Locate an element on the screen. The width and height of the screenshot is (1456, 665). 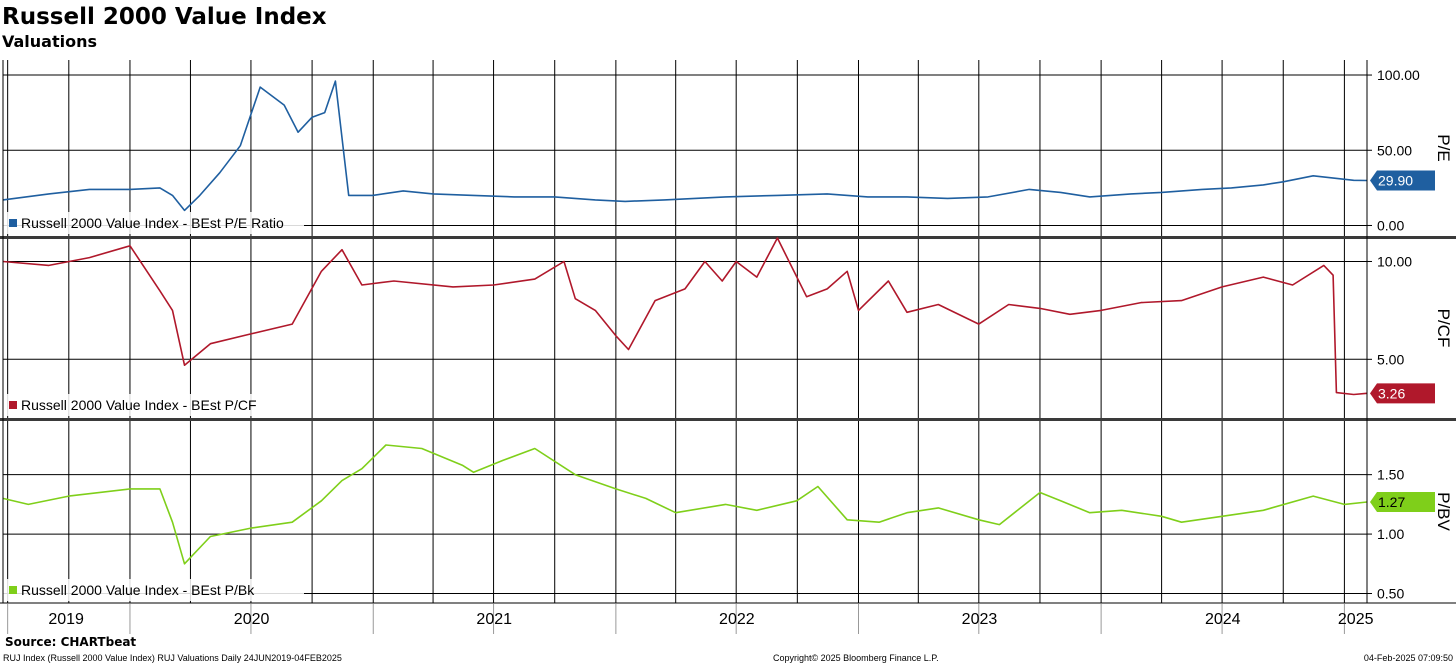
y-axis-label: P/E is located at coordinates (1443, 147).